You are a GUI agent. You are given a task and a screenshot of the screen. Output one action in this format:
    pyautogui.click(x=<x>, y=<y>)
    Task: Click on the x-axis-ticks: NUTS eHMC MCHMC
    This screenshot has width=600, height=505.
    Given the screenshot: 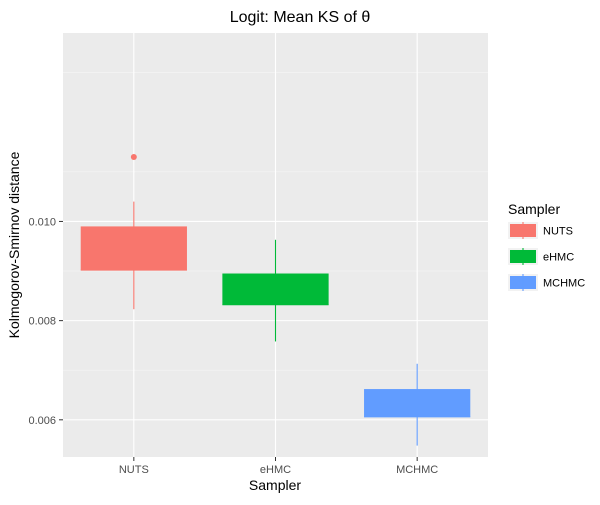 What is the action you would take?
    pyautogui.click(x=278, y=466)
    